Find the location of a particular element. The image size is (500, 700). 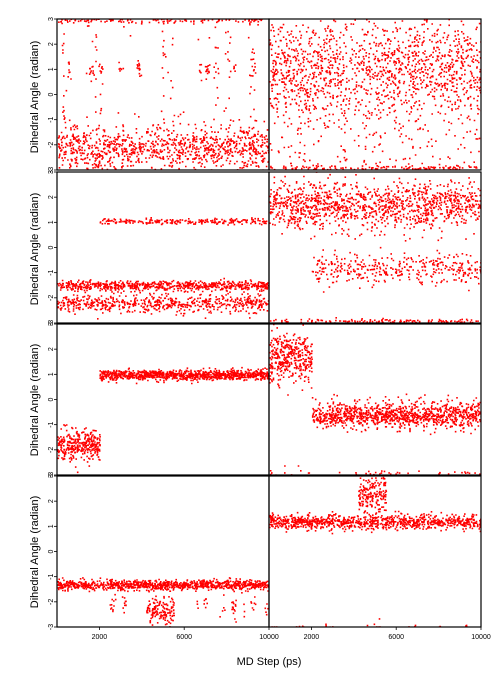

y-axis-label-row-3: Dihedral Angle (radian) is located at coordinates (35, 400).